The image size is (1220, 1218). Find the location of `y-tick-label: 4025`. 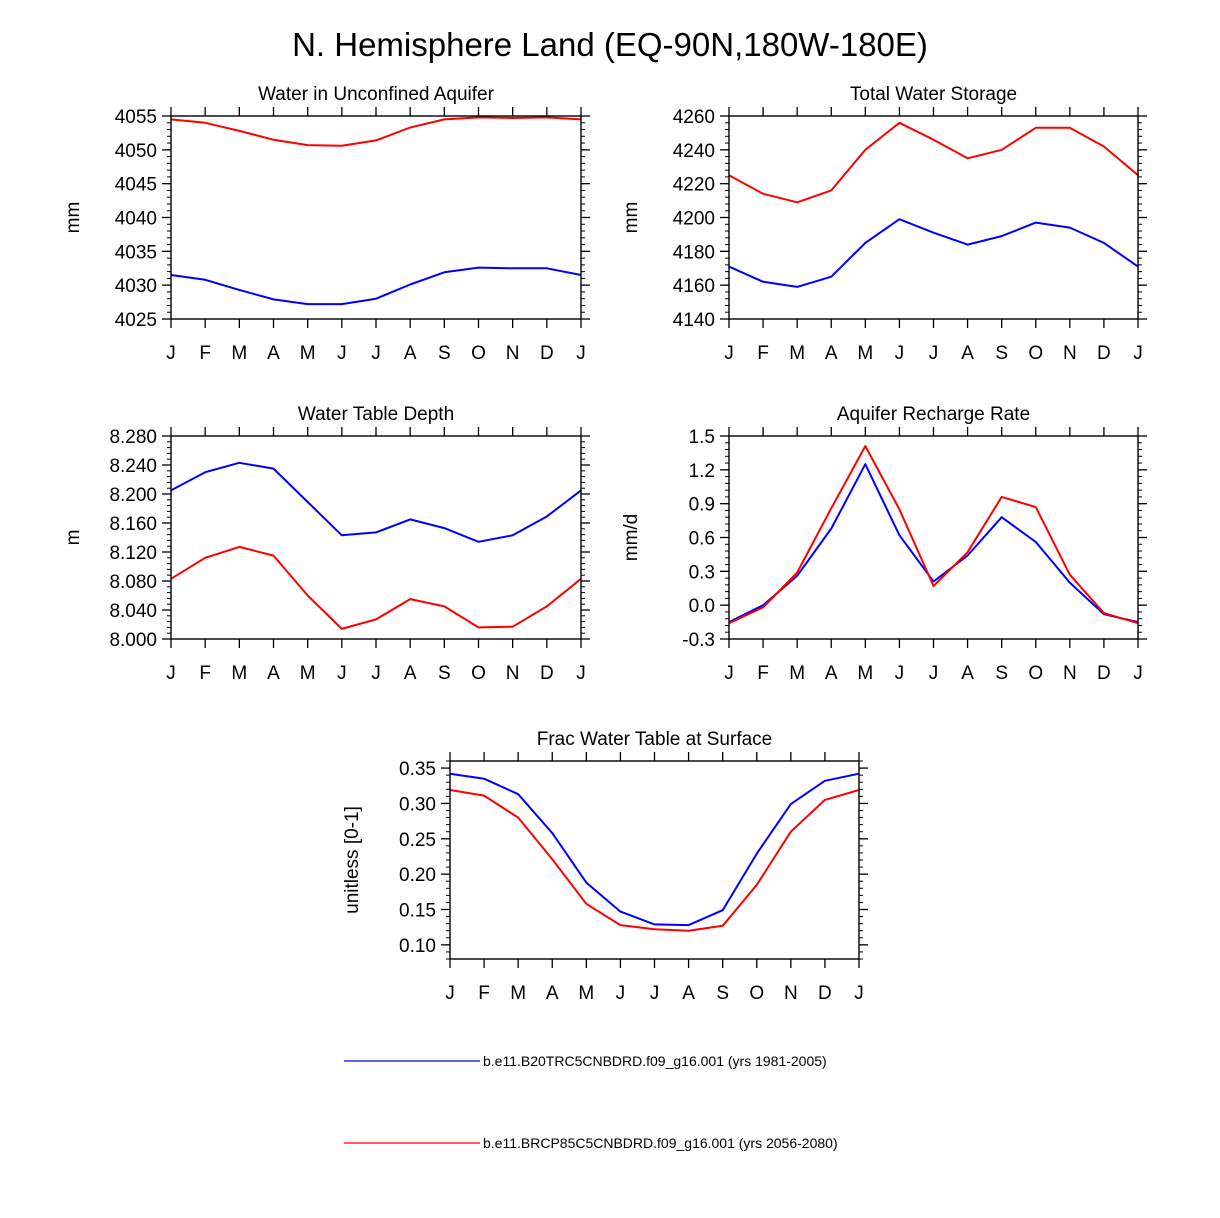

y-tick-label: 4025 is located at coordinates (136, 320).